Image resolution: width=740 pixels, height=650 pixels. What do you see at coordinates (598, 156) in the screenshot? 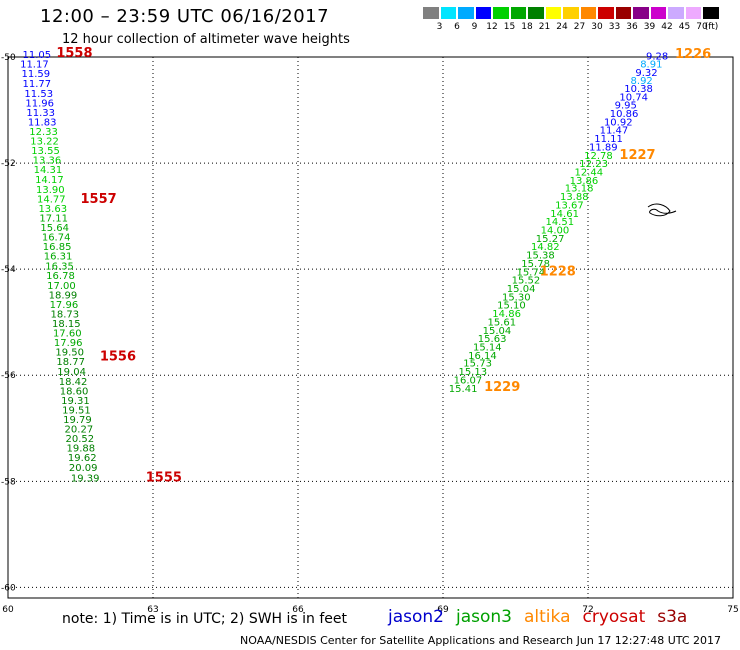
I see `swh-value-label: 12.78` at bounding box center [598, 156].